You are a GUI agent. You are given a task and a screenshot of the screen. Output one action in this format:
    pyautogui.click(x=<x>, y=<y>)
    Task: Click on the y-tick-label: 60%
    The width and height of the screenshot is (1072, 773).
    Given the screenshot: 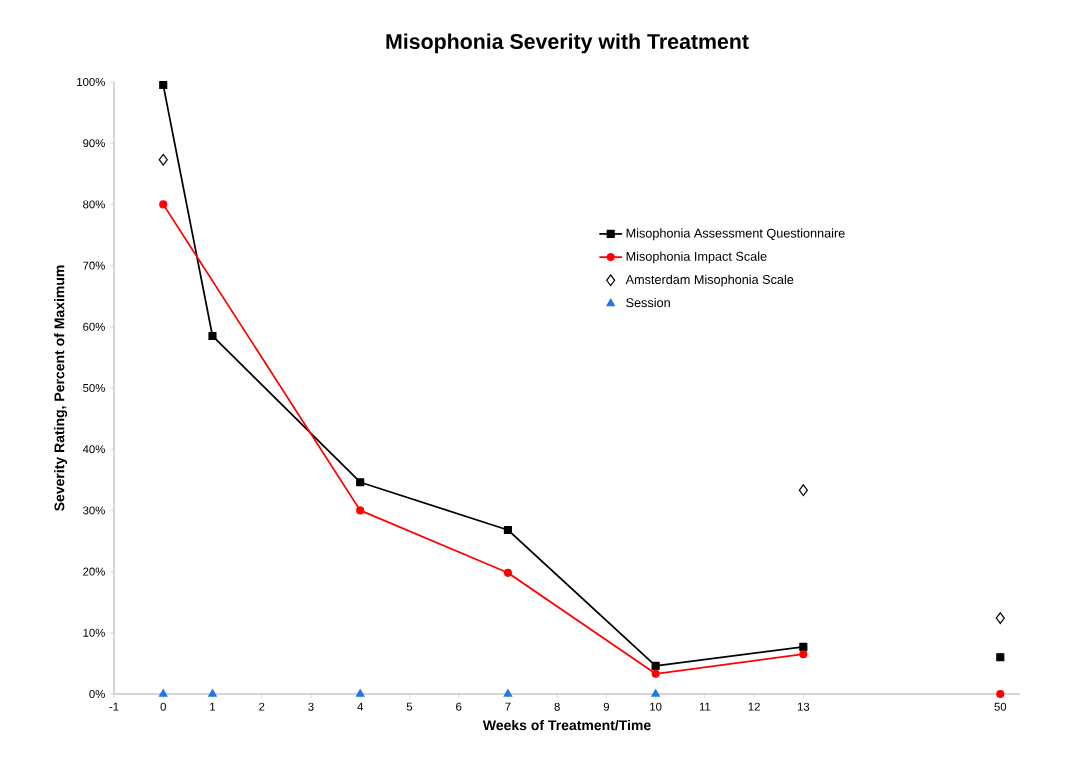 What is the action you would take?
    pyautogui.click(x=94, y=326)
    